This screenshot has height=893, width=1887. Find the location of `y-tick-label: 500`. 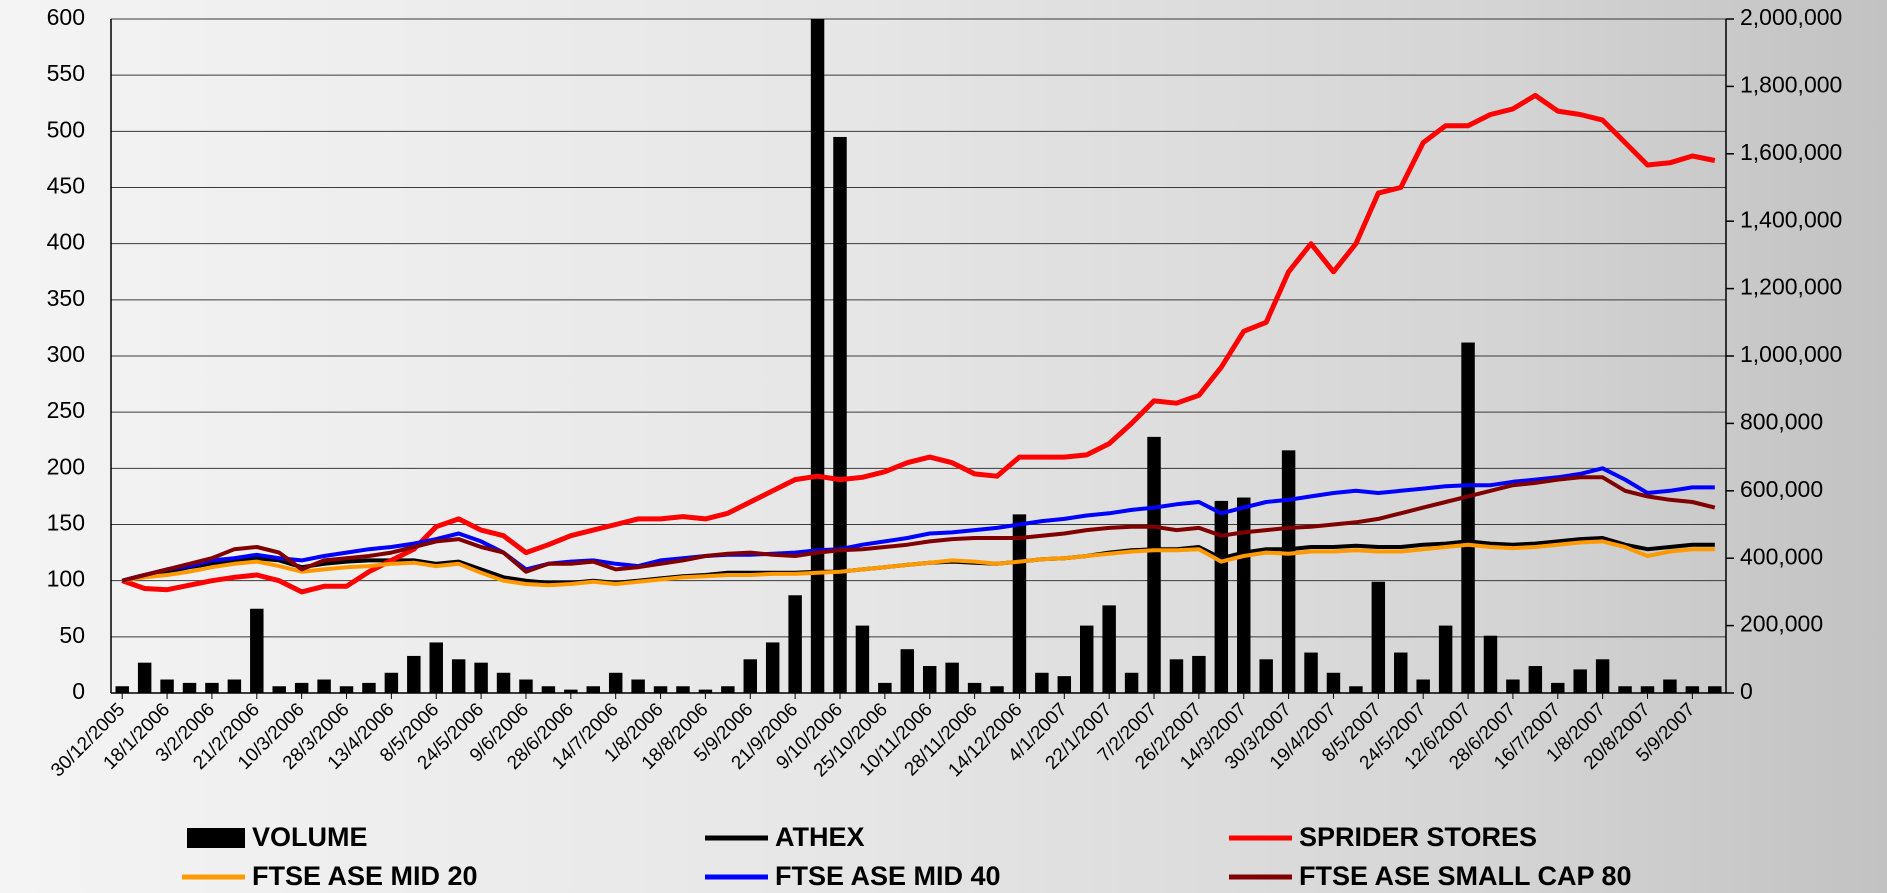

y-tick-label: 500 is located at coordinates (66, 129).